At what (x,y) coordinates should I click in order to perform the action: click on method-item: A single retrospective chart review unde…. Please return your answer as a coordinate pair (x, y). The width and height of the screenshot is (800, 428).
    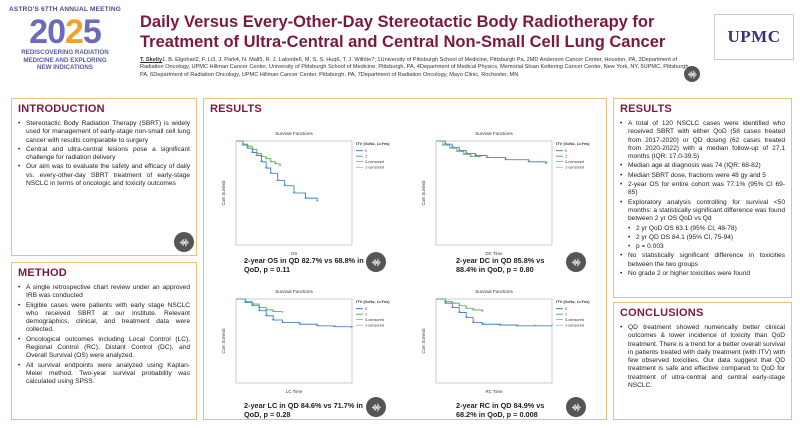
    Looking at the image, I should click on (104, 292).